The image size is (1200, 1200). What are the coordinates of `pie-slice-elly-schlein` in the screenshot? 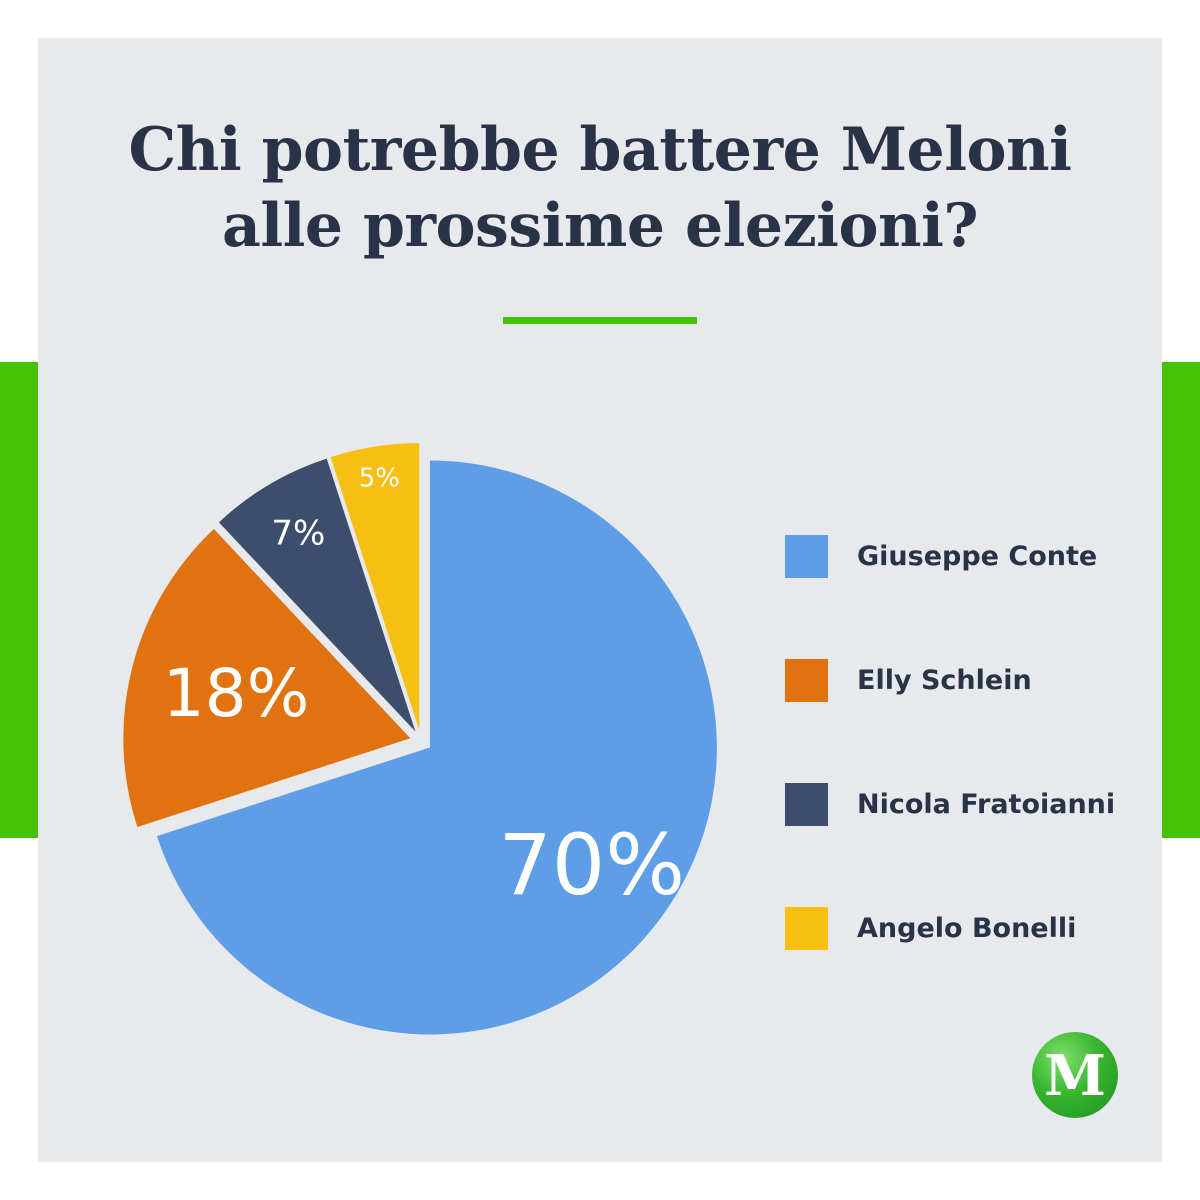 It's located at (267, 678).